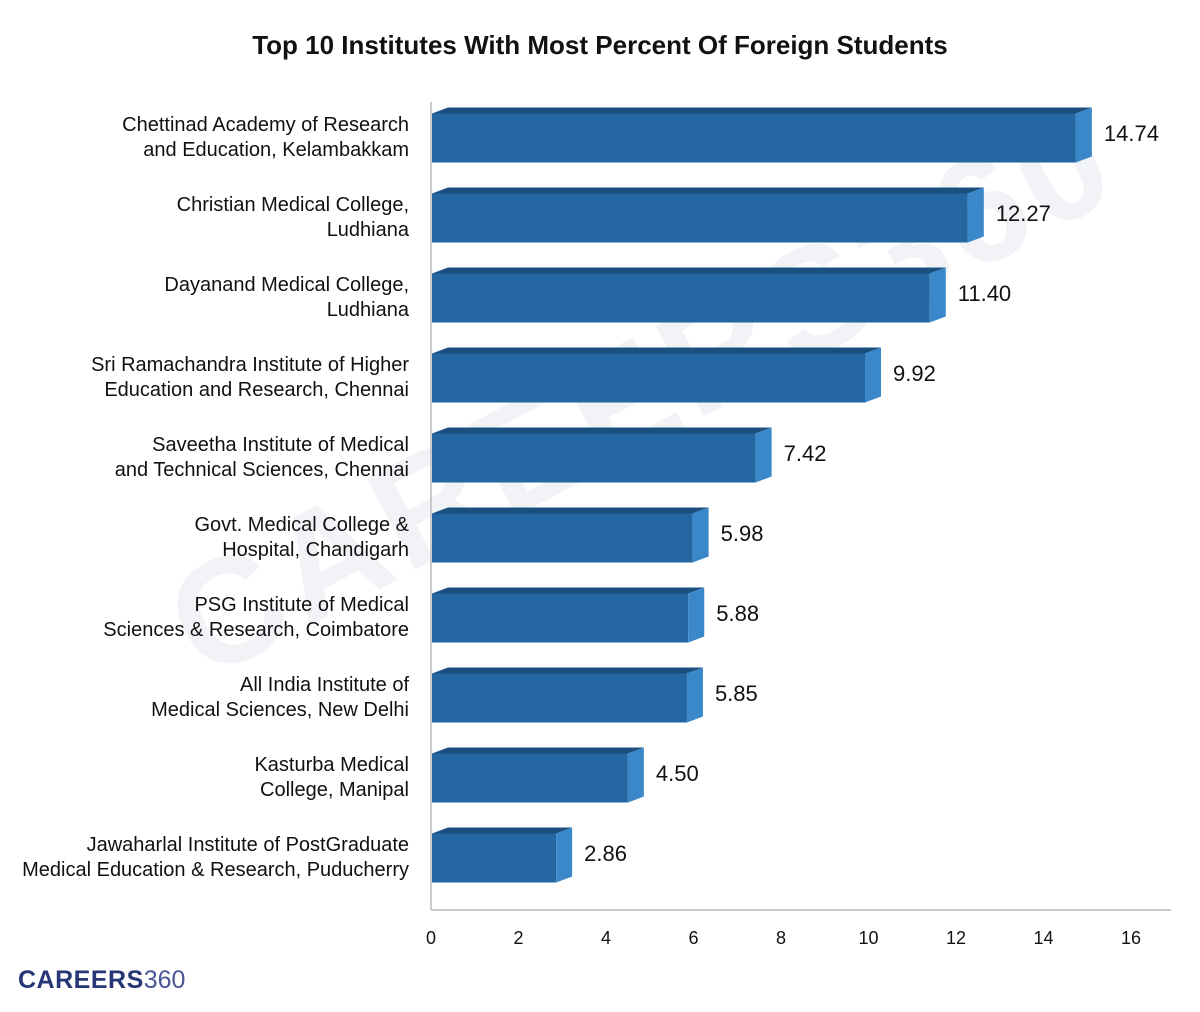  I want to click on bar-group: 12.27, so click(741, 215).